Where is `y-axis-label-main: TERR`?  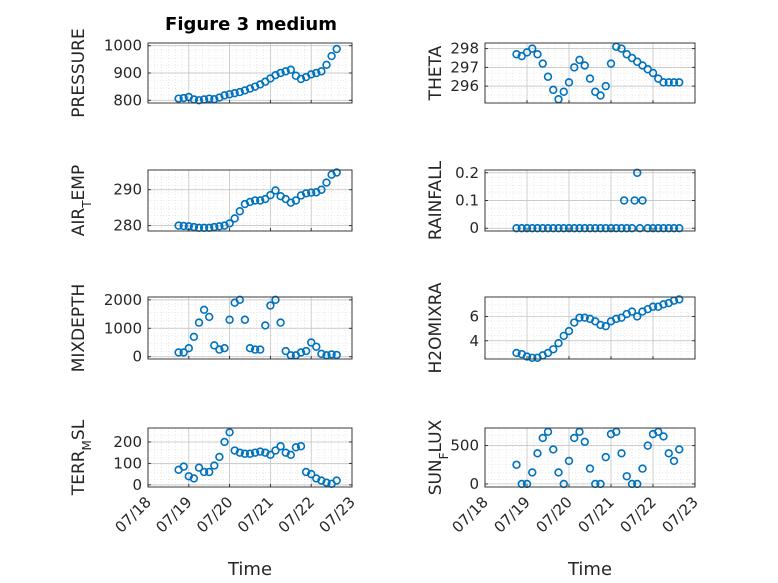 y-axis-label-main: TERR is located at coordinates (79, 473).